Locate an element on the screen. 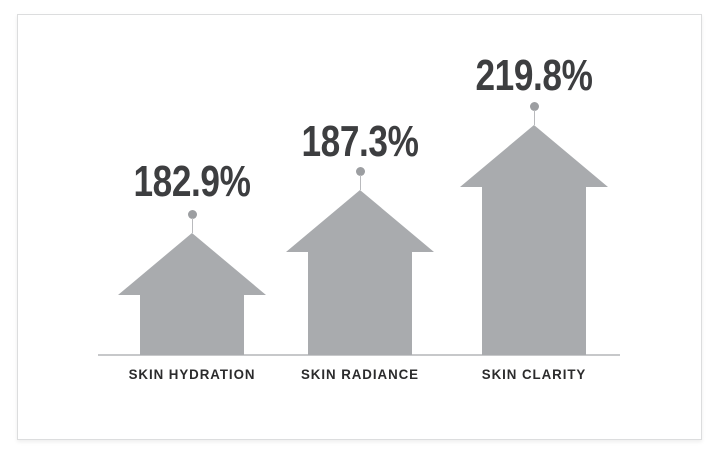 Image resolution: width=718 pixels, height=455 pixels. category-label: SKIN RADIANCE is located at coordinates (360, 374).